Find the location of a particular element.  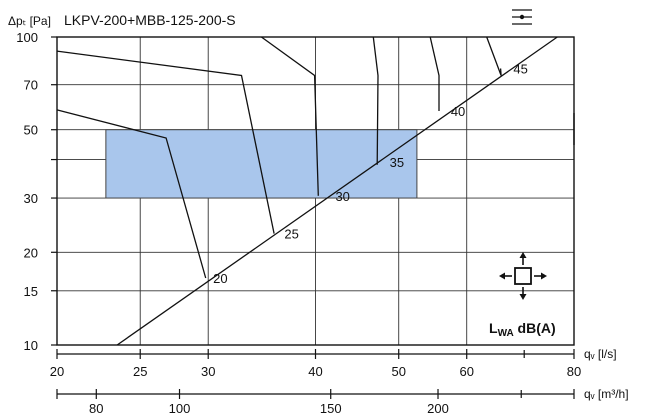

lwa-annotation: LWA dB(A) is located at coordinates (522, 329).